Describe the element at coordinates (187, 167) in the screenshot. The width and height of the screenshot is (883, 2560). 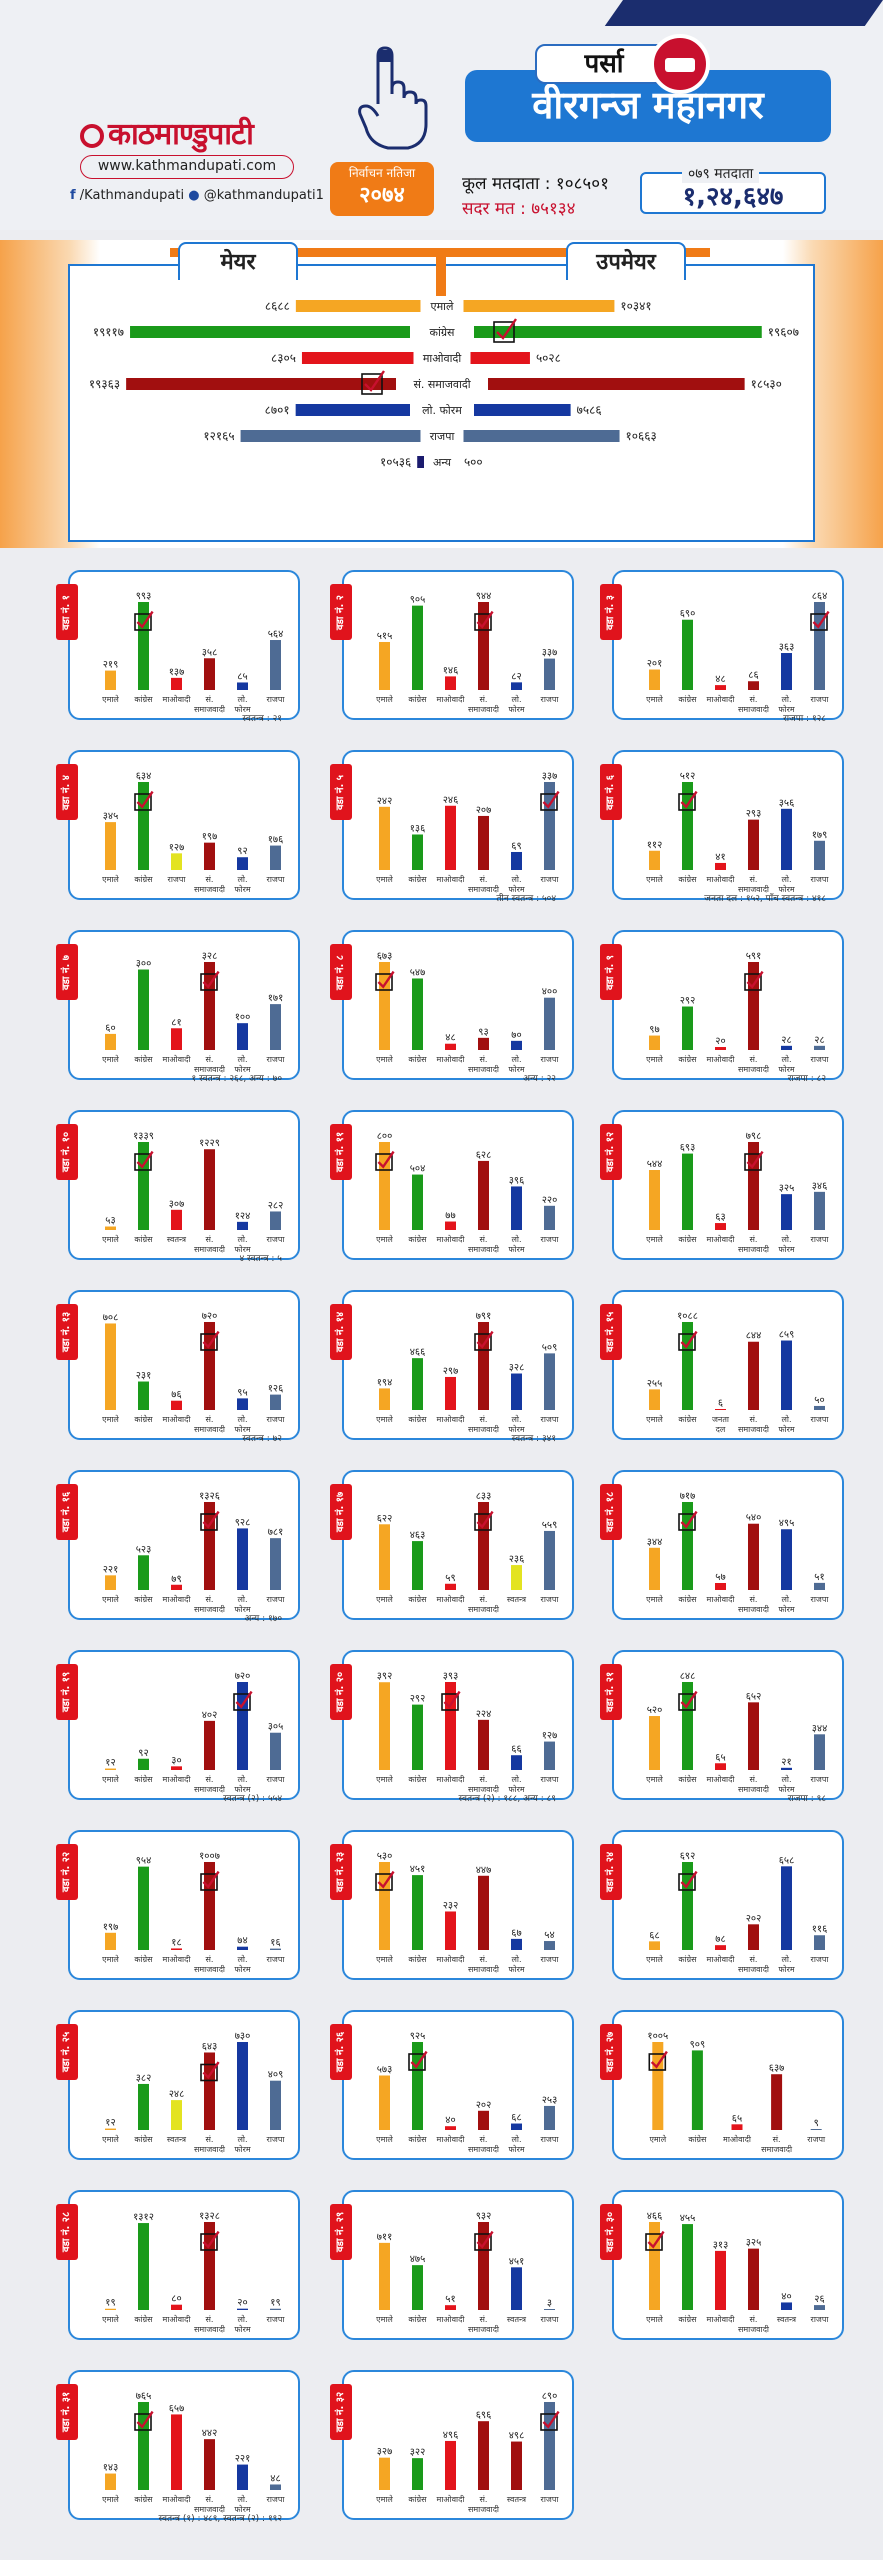
I see `website-link: www.kathmandupati.com` at that location.